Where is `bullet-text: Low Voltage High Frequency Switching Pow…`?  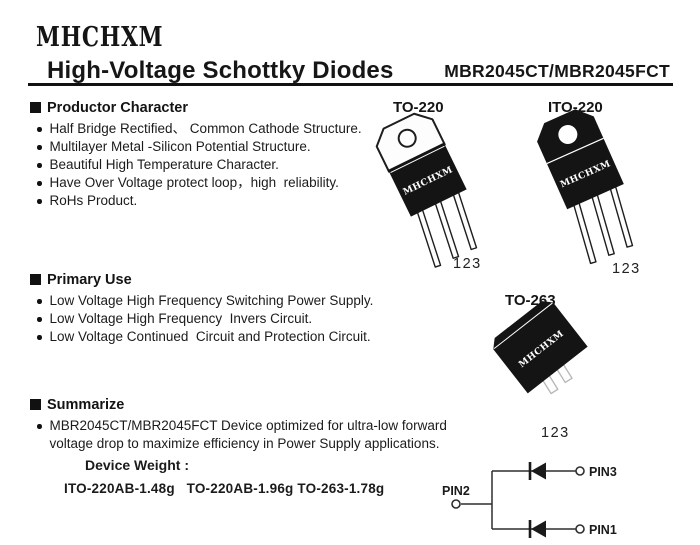 bullet-text: Low Voltage High Frequency Switching Pow… is located at coordinates (211, 300).